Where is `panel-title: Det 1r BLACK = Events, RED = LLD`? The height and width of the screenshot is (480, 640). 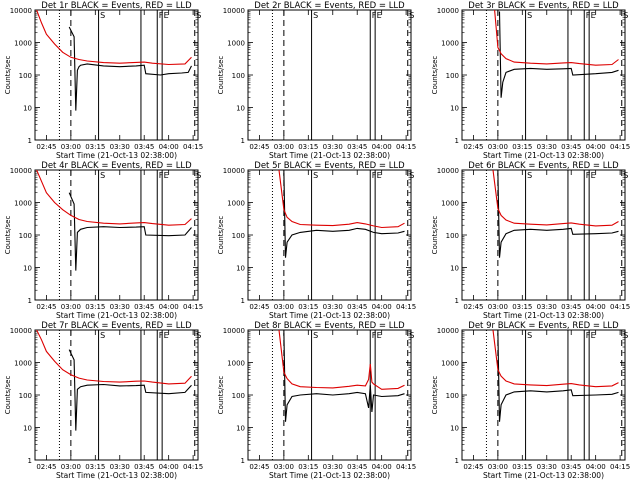
panel-title: Det 1r BLACK = Events, RED = LLD is located at coordinates (116, 6).